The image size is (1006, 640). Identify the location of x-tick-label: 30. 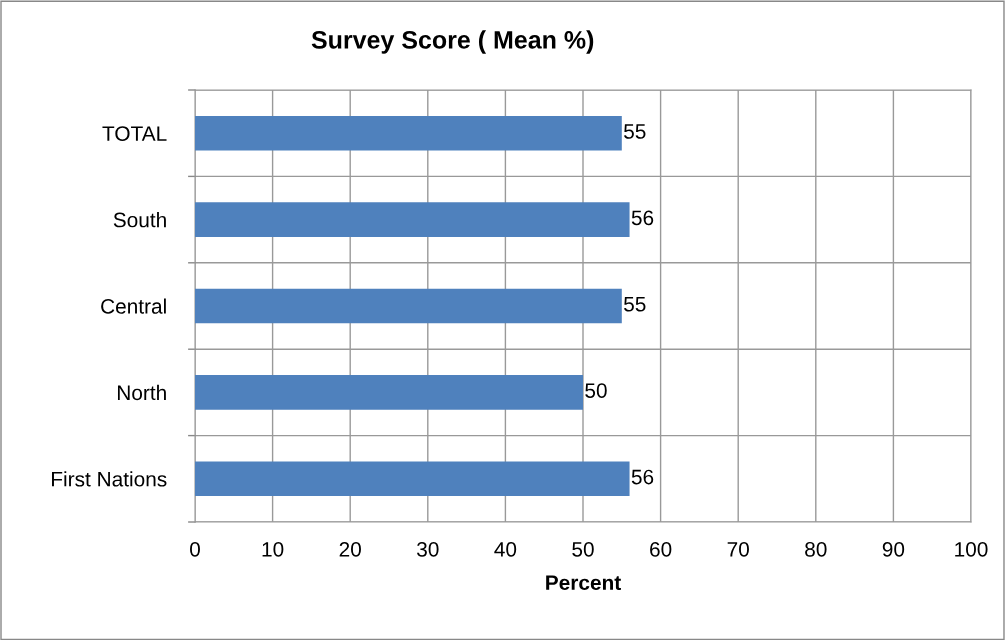
(428, 549).